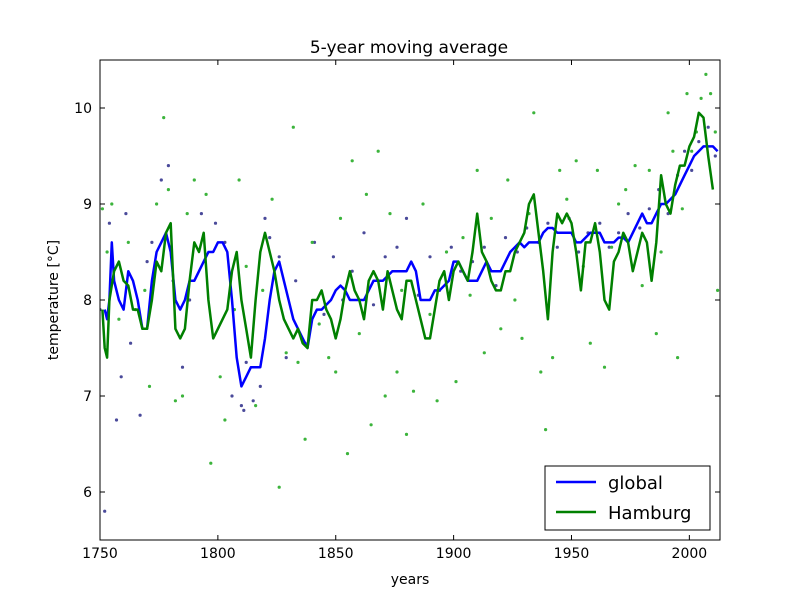  I want to click on x-axis-label: years, so click(410, 580).